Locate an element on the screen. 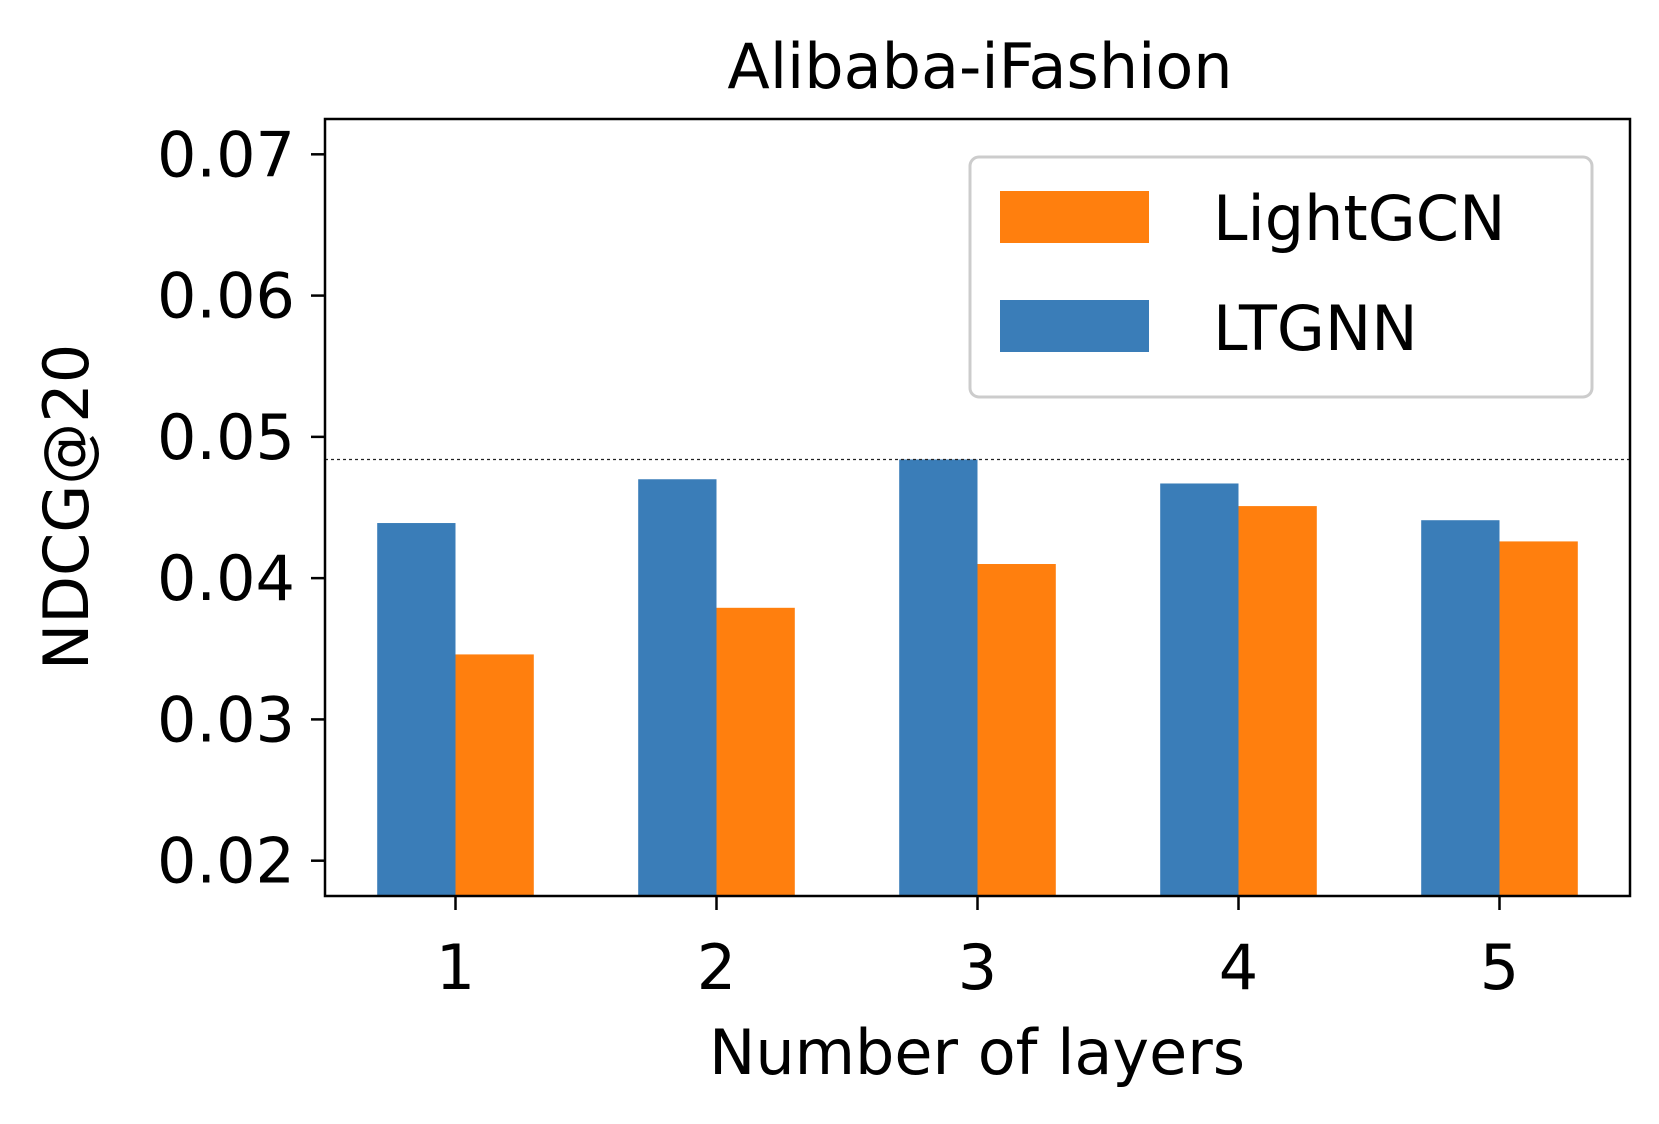  y-tick-label: 0.03 is located at coordinates (226, 719).